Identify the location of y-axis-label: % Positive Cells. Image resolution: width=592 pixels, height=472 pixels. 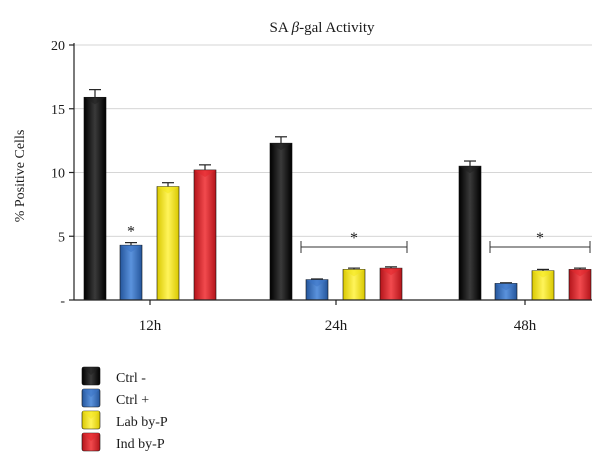
(20, 176).